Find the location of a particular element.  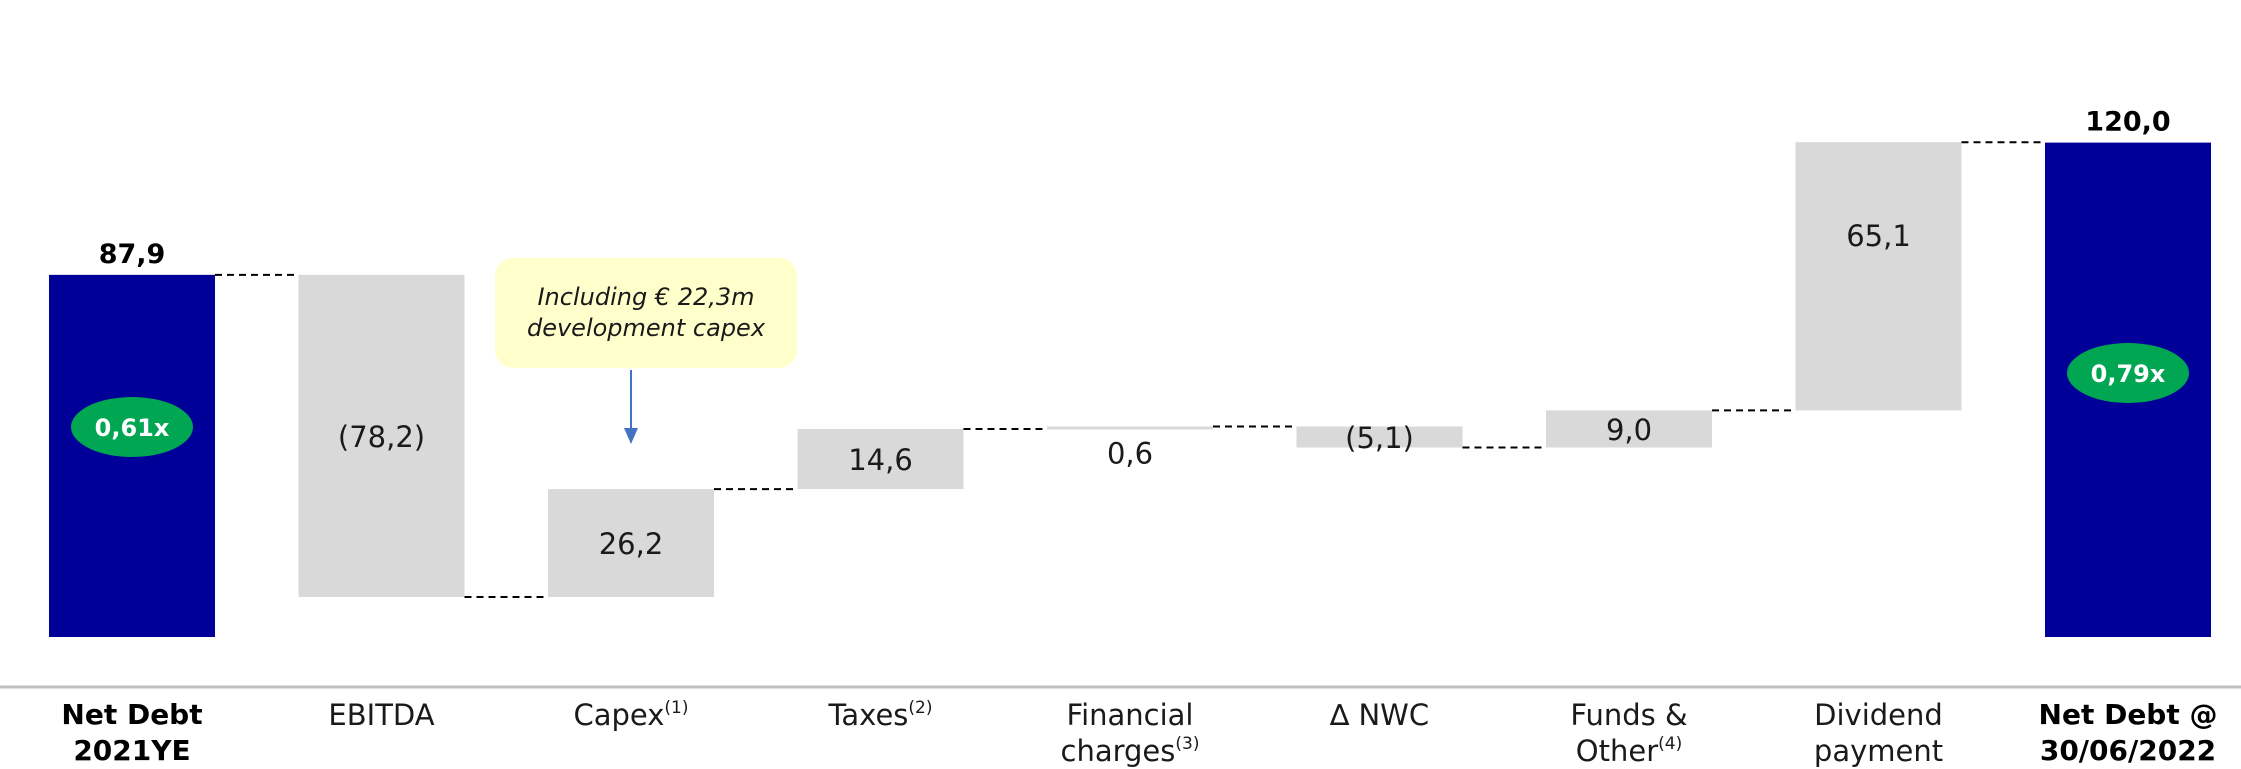

ratio-badges: 0,61x 0,79x is located at coordinates (1130, 400).